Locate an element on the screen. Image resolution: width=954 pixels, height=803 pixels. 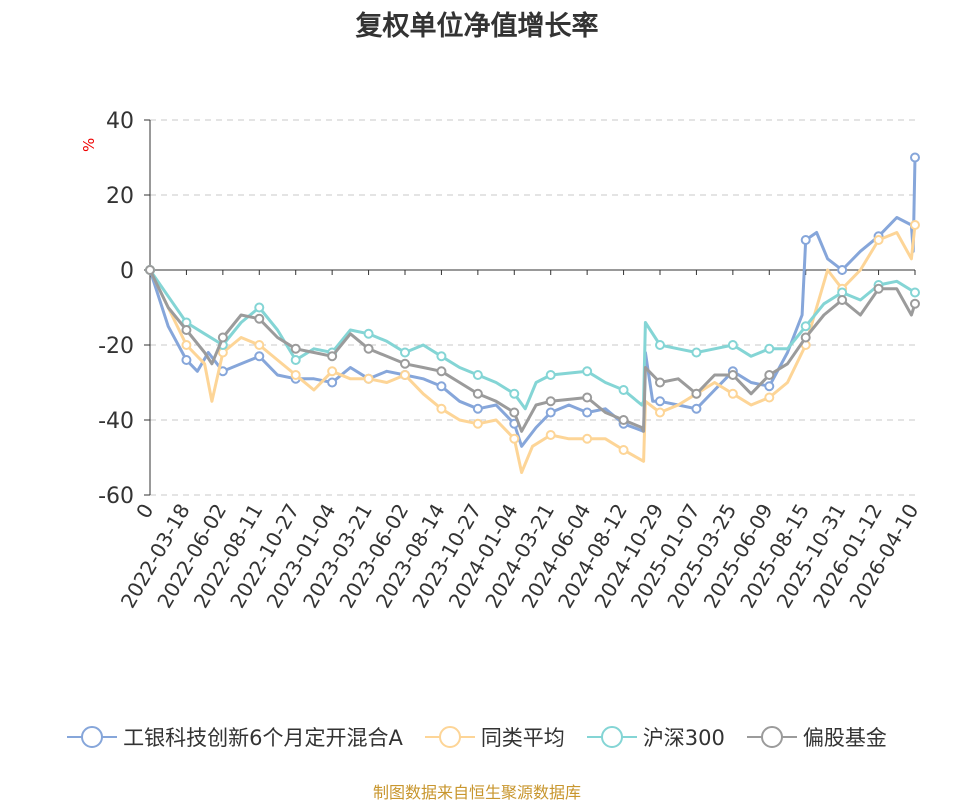
y-tick-label: -40 is located at coordinates (116, 421).